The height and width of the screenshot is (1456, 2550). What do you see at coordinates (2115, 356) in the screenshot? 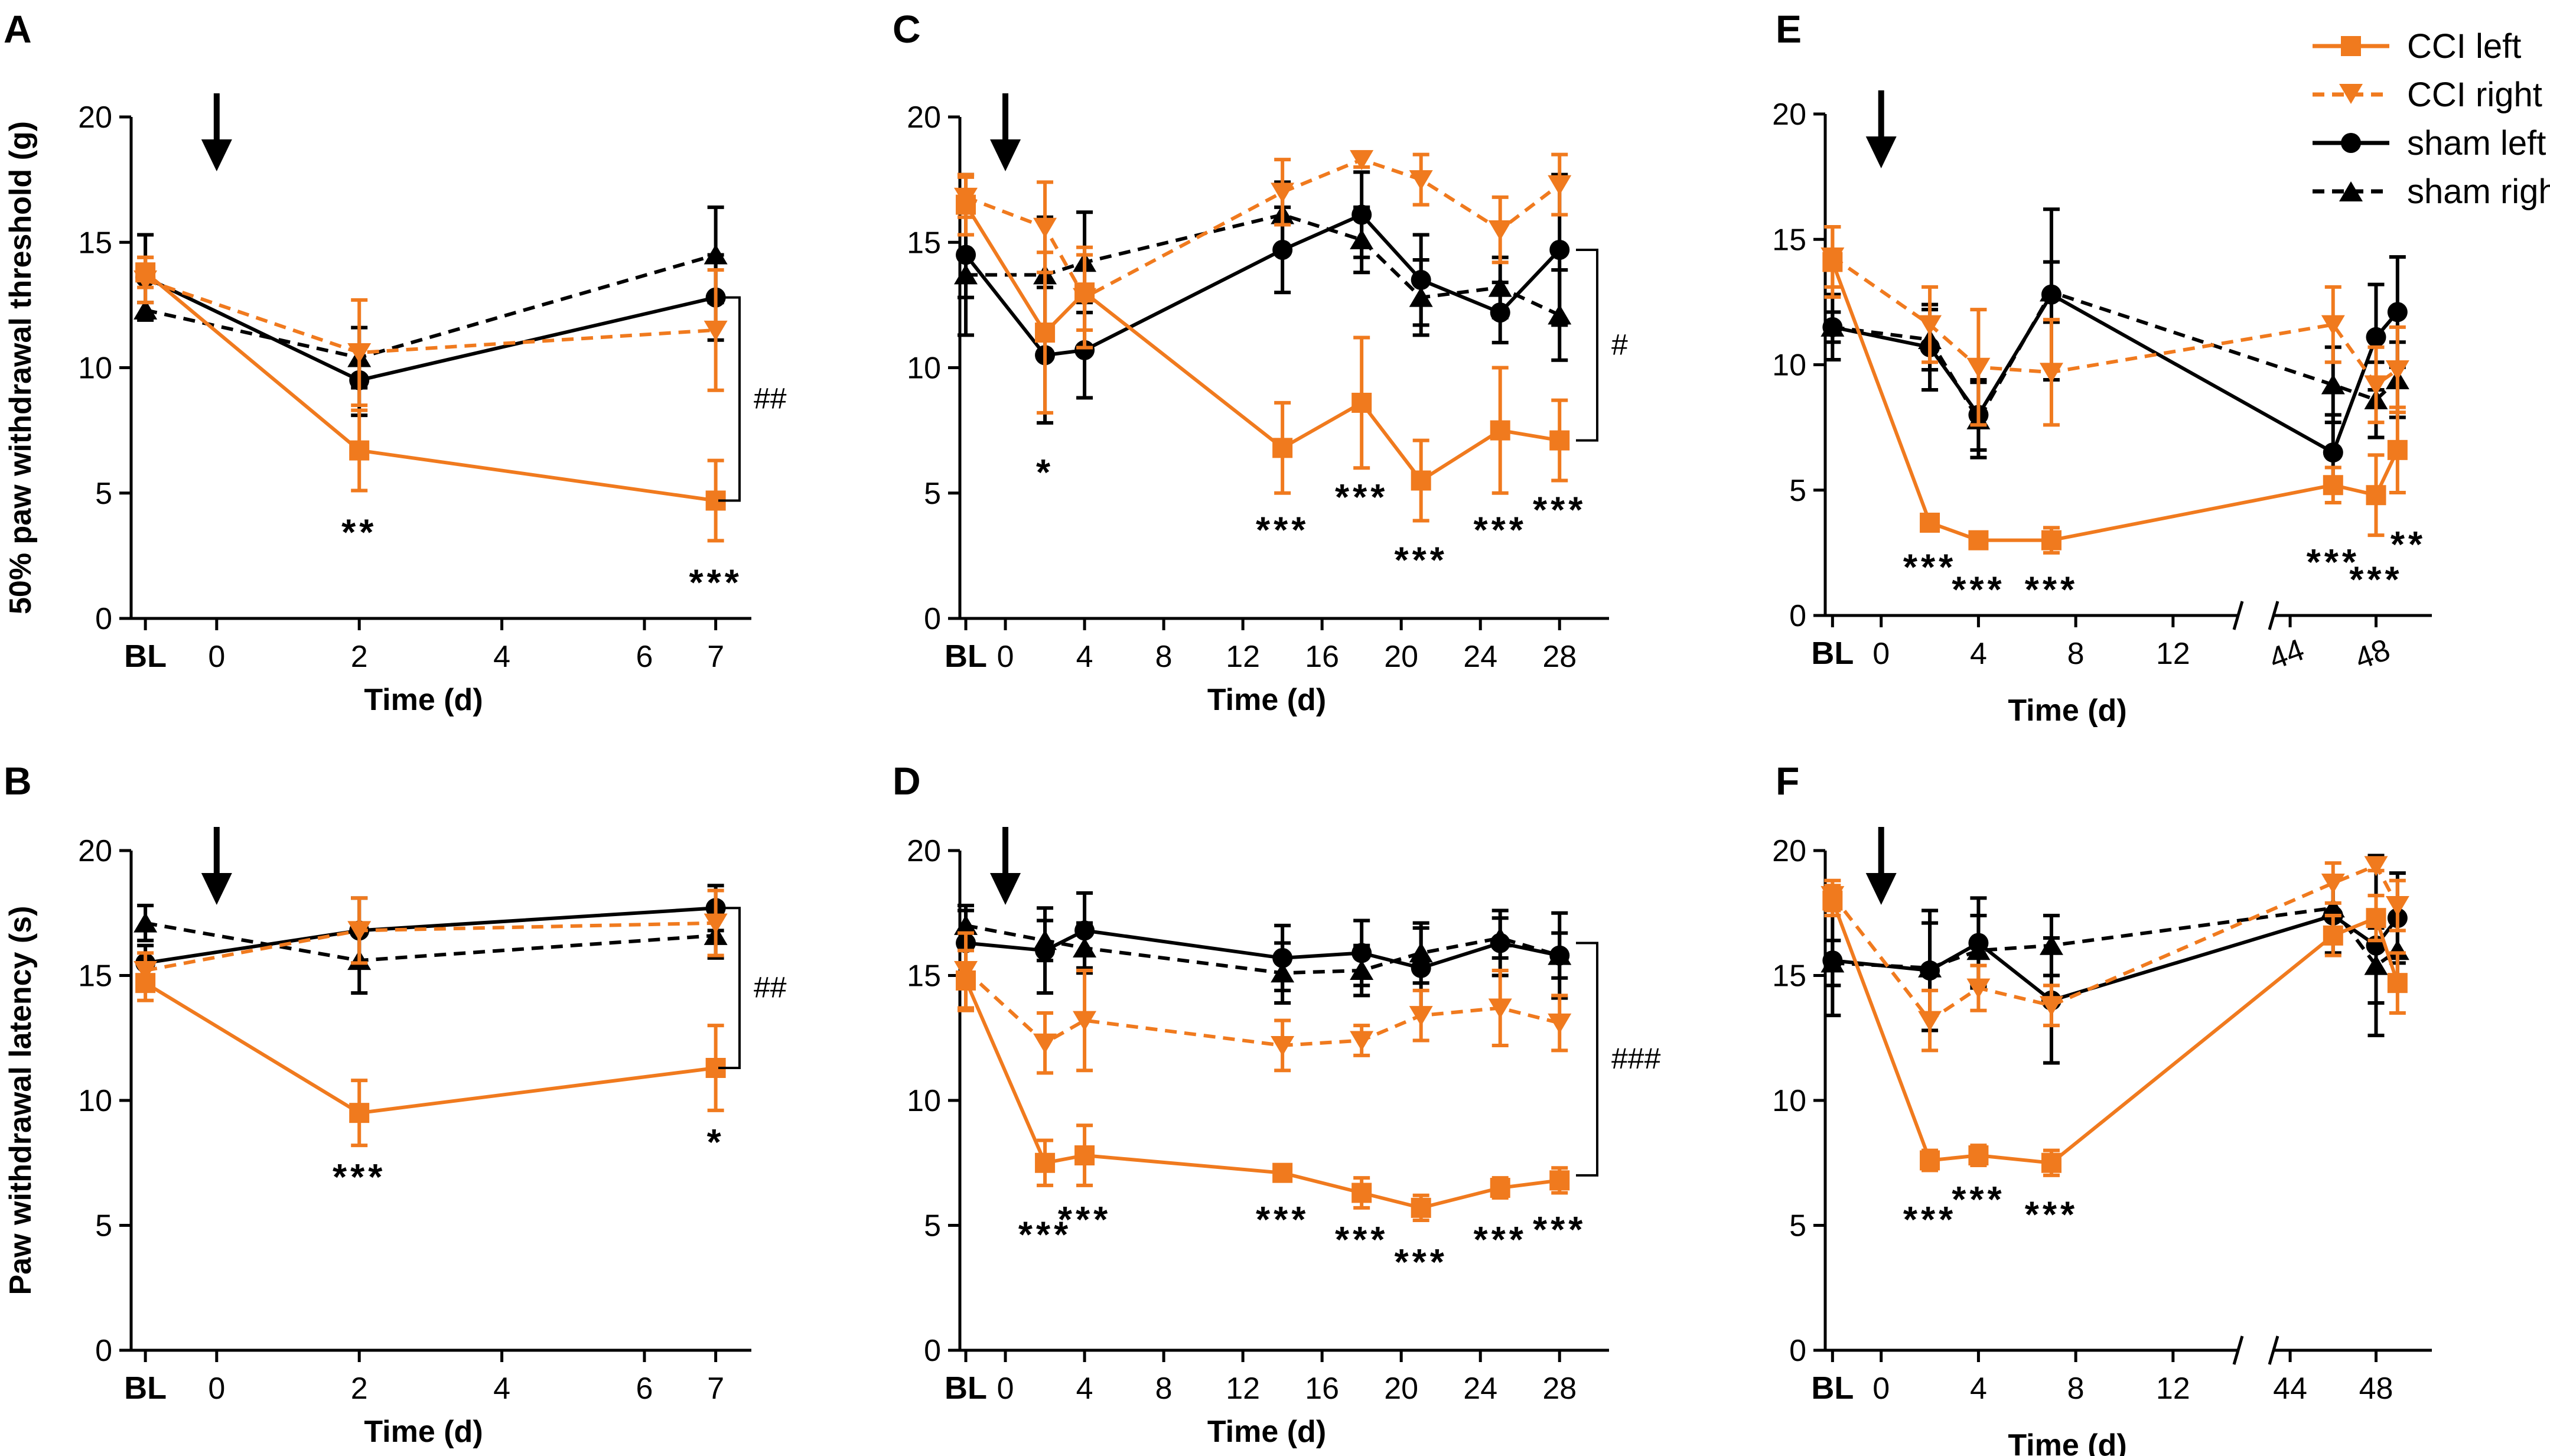
I see `panel-e-line-sham-right` at bounding box center [2115, 356].